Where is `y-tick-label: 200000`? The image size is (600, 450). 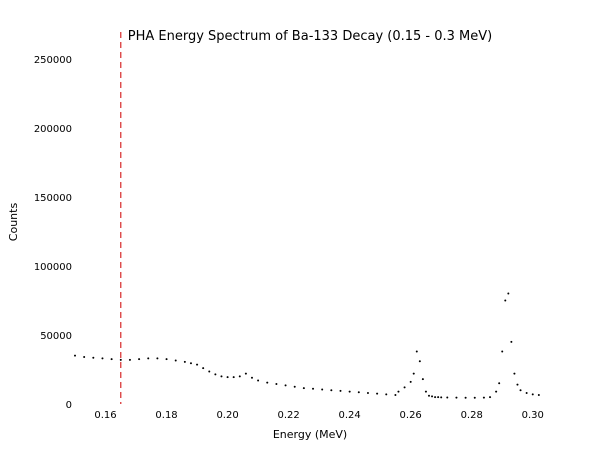
y-tick-label: 200000 is located at coordinates (53, 129).